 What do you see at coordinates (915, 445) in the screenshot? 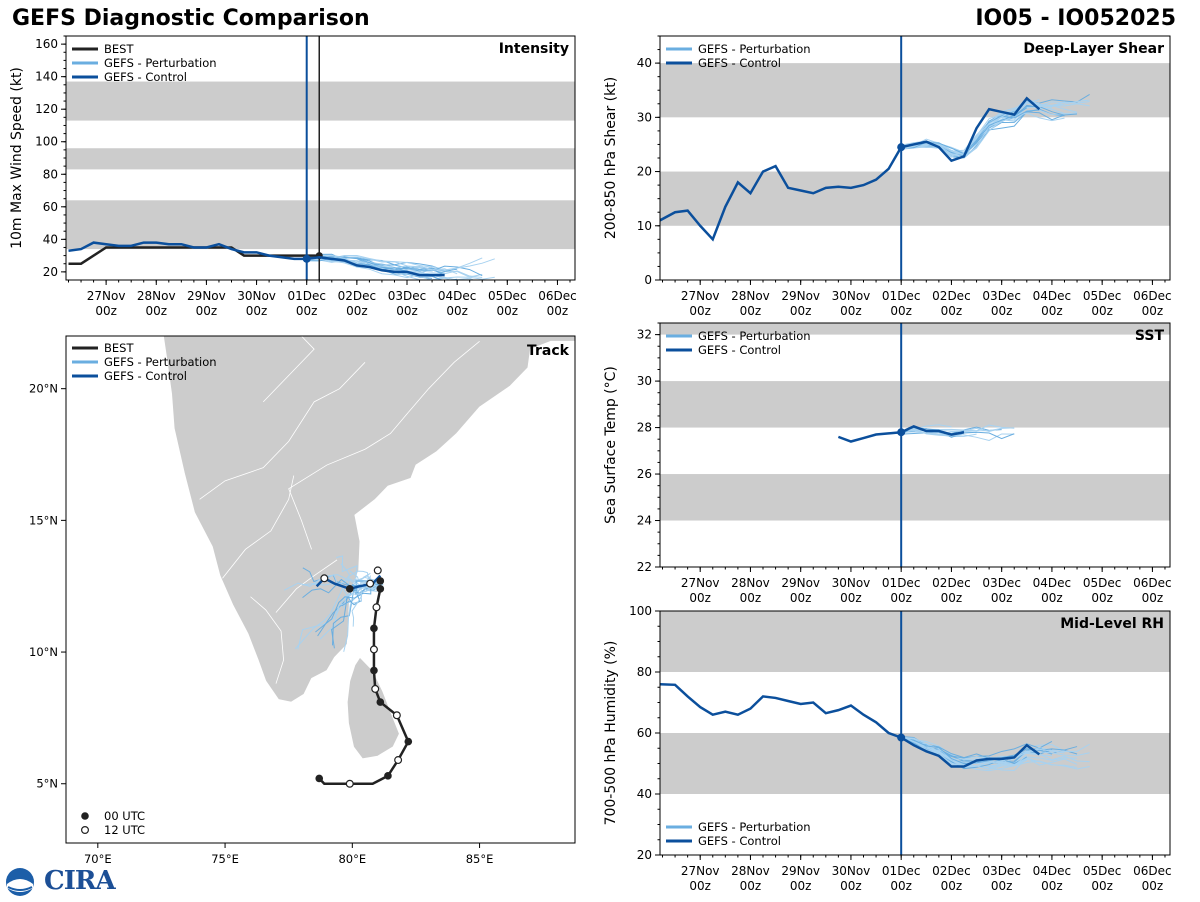
I see `plot-area` at bounding box center [915, 445].